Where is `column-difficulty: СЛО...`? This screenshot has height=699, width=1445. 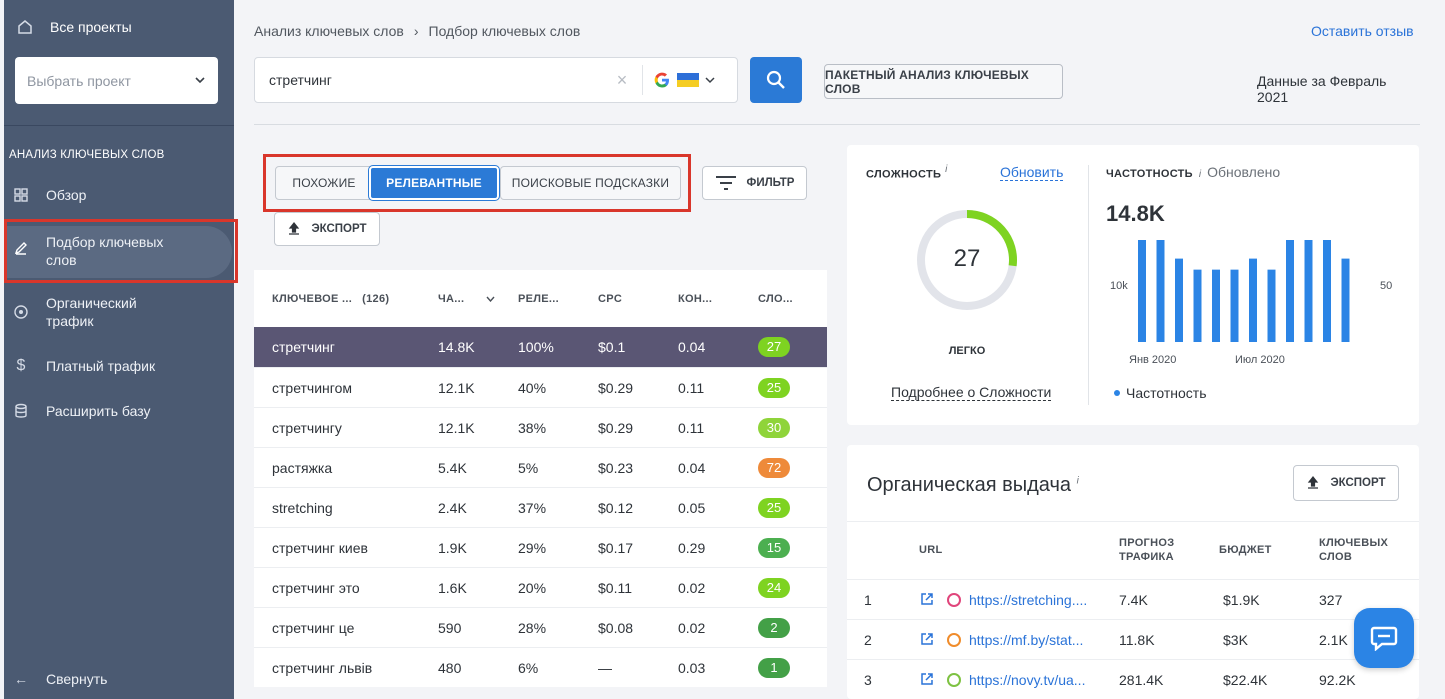 column-difficulty: СЛО... is located at coordinates (775, 298).